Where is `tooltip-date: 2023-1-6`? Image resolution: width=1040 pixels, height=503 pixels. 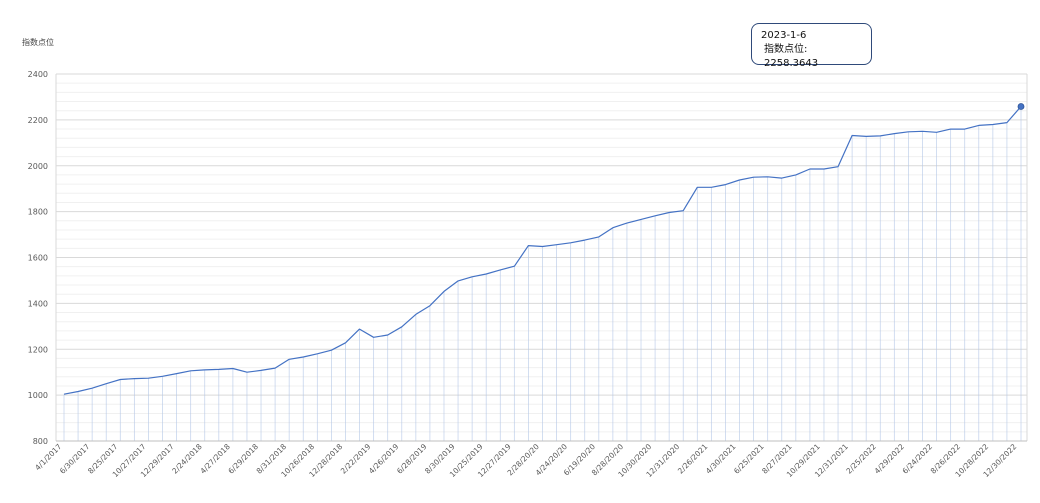 tooltip-date: 2023-1-6 is located at coordinates (784, 35).